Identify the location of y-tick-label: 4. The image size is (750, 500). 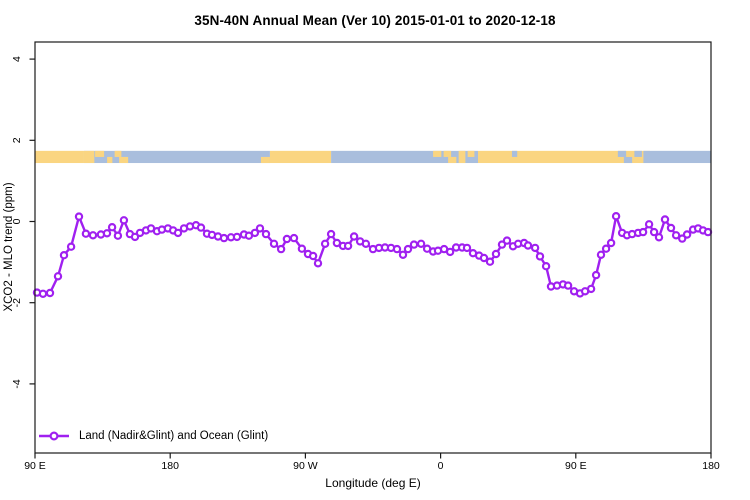
(17, 59).